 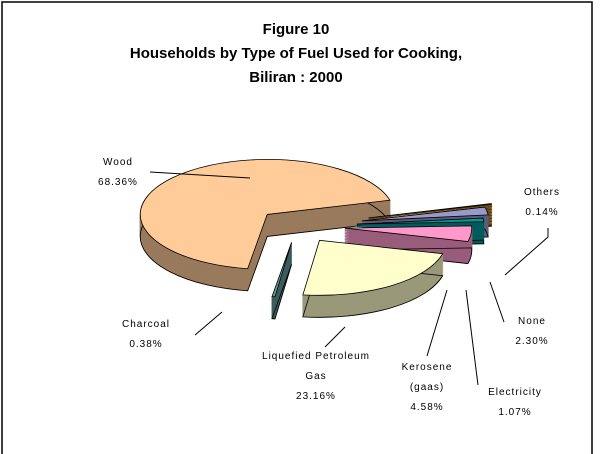 I want to click on slice-label: Kerosene (gaas) 4.58%, so click(x=427, y=388).